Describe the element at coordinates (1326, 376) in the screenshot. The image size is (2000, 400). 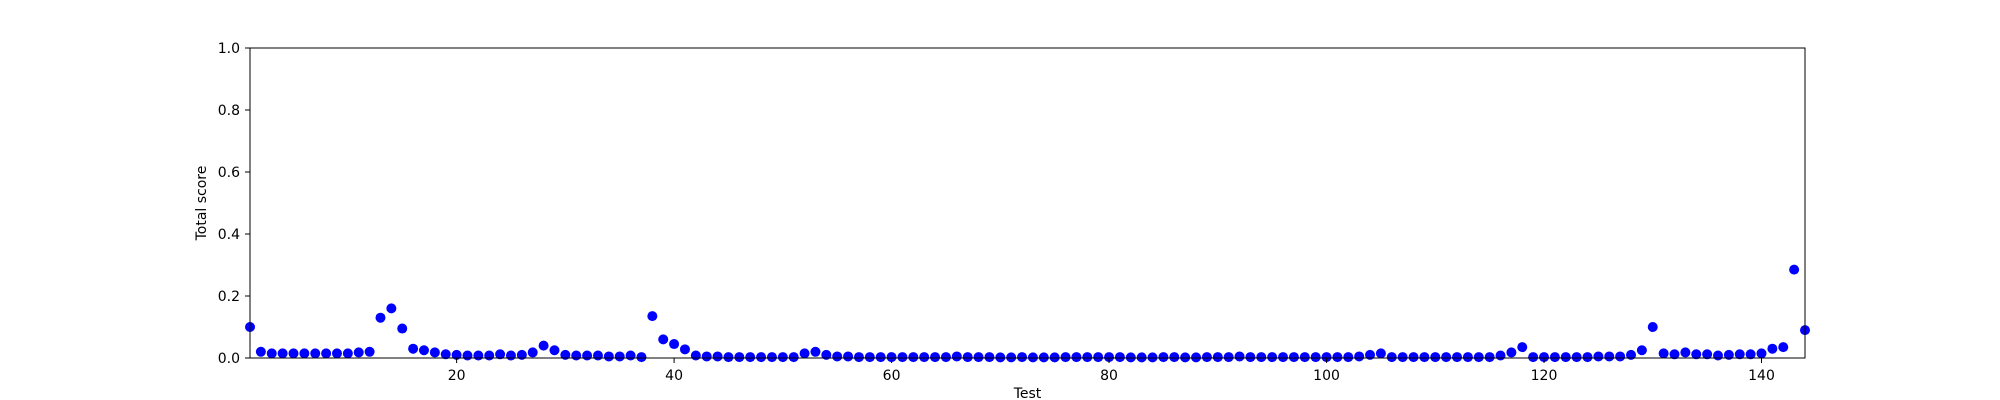
I see `x-tick-label: 100` at that location.